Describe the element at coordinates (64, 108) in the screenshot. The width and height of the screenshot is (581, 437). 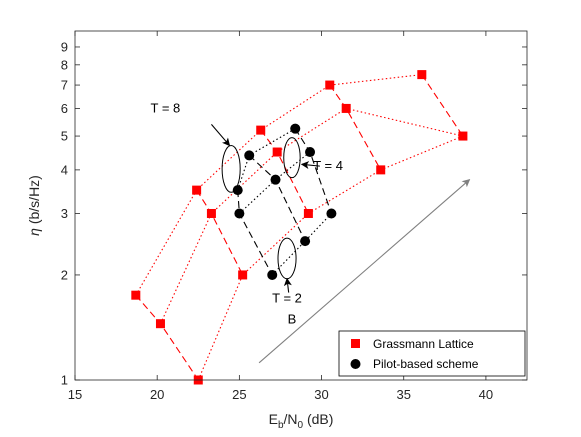
I see `y-tick-label: 6` at that location.